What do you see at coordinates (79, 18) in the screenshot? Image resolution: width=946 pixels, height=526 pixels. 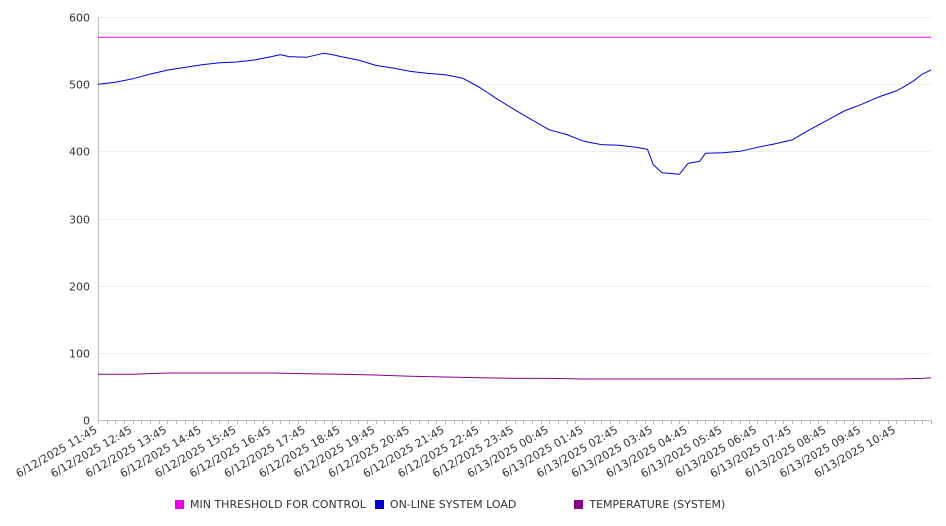 I see `y-tick-label: 600` at bounding box center [79, 18].